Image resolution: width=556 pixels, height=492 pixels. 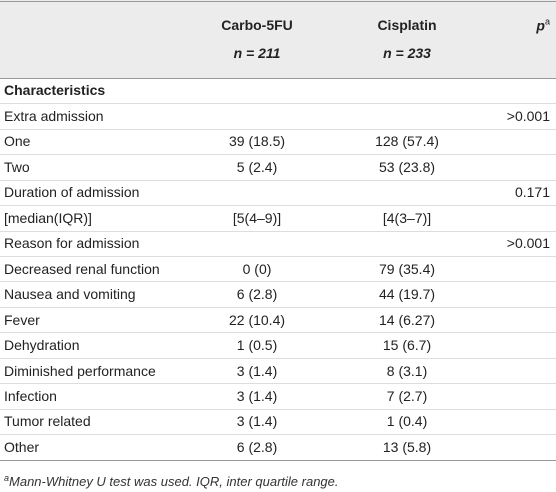 I want to click on row-label: Infection, so click(x=30, y=395).